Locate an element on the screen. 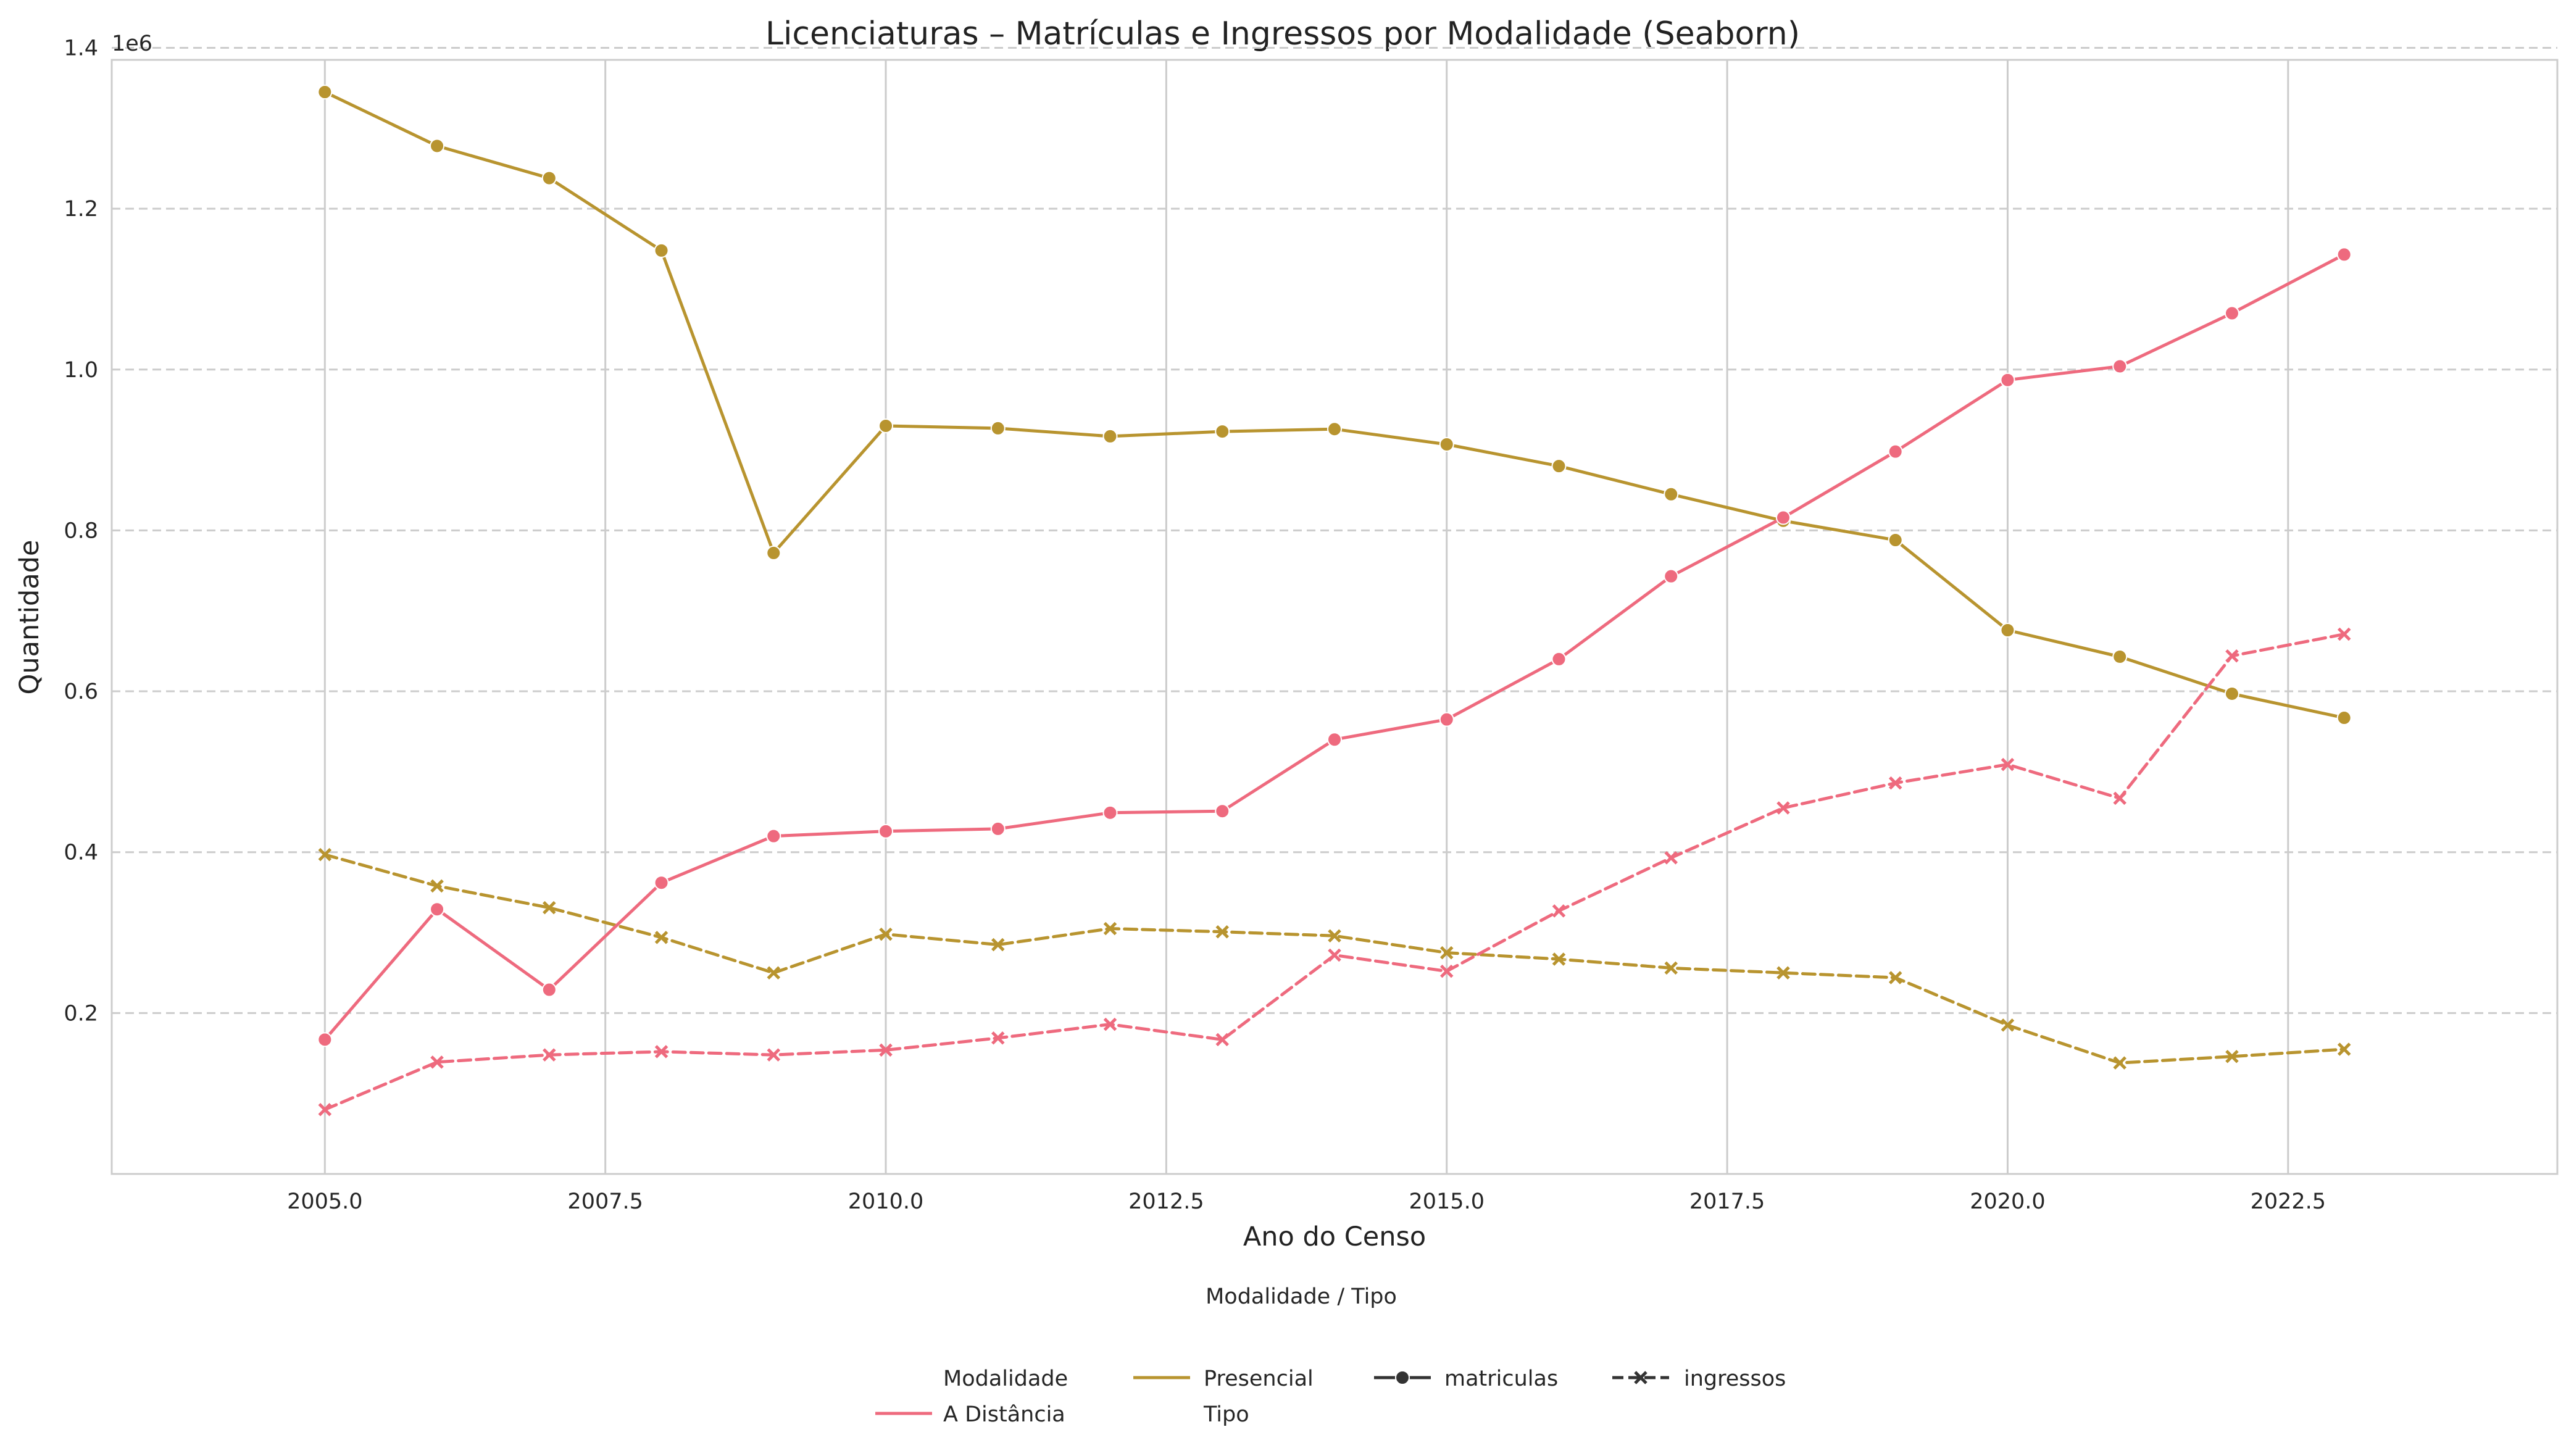 Image resolution: width=2574 pixels, height=1456 pixels. x-axis-label: Ano do Censo is located at coordinates (1335, 1236).